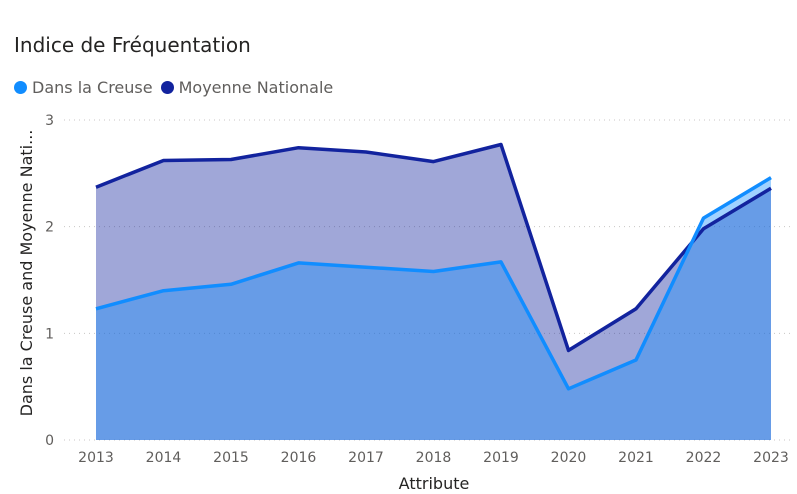  I want to click on legend-label-dans-la-creuse: Dans la Creuse, so click(92, 87).